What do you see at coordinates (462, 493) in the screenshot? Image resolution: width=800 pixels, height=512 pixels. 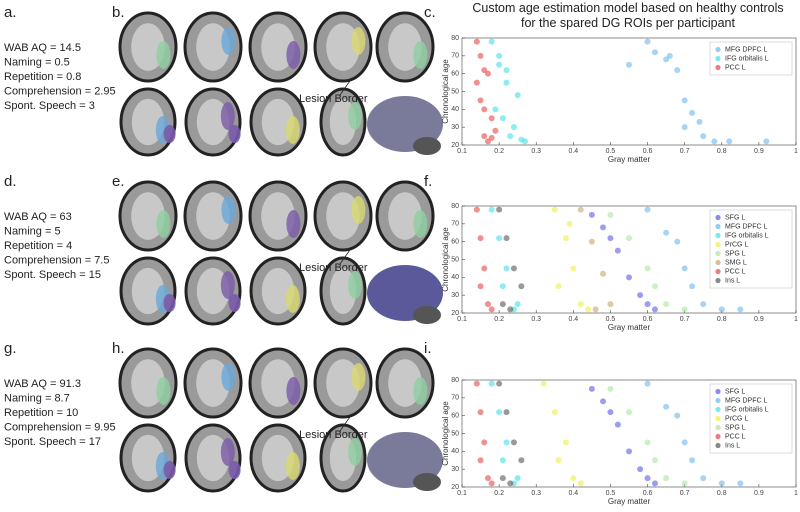 I see `x-tick-label: 0.1` at bounding box center [462, 493].